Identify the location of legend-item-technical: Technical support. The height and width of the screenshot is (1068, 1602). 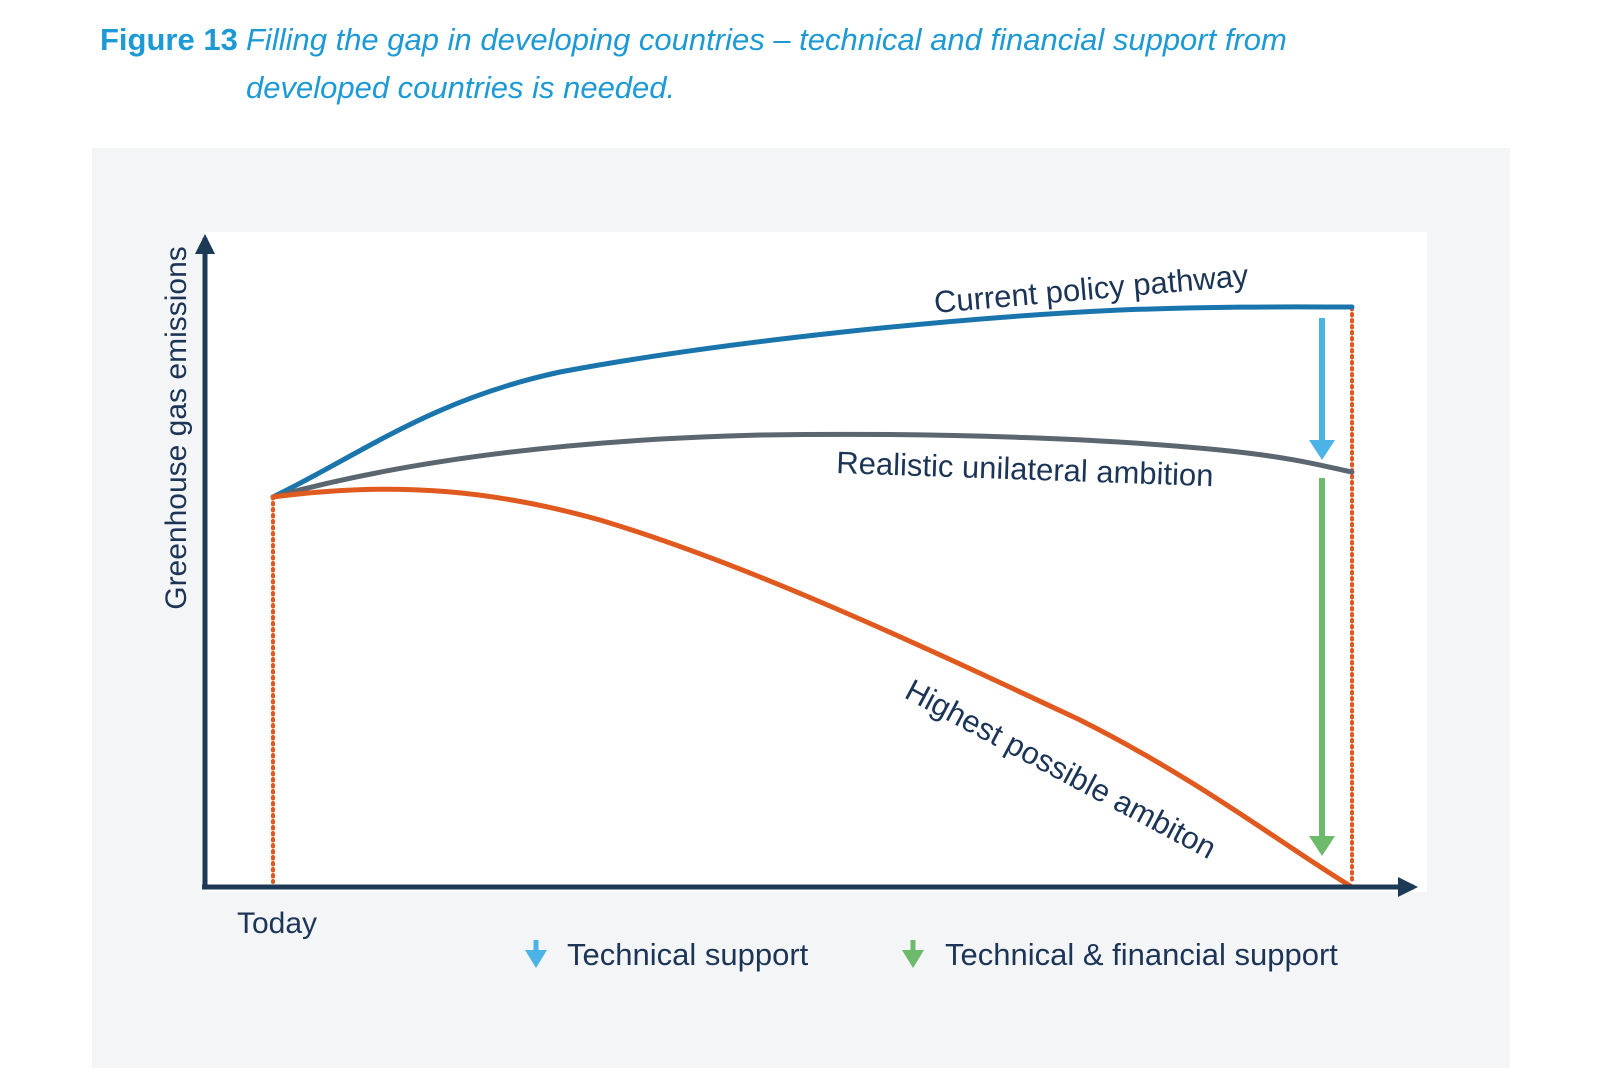
(667, 954).